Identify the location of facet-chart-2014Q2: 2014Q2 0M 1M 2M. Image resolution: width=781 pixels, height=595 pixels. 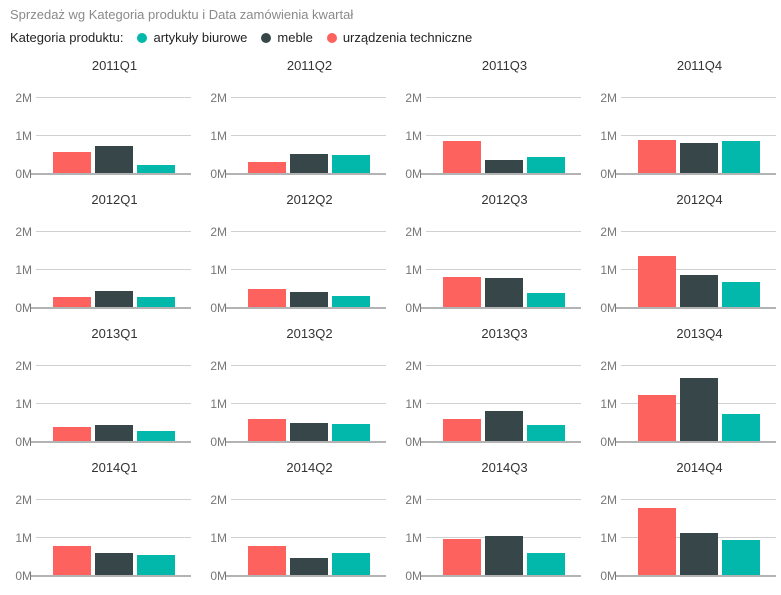
(292, 521).